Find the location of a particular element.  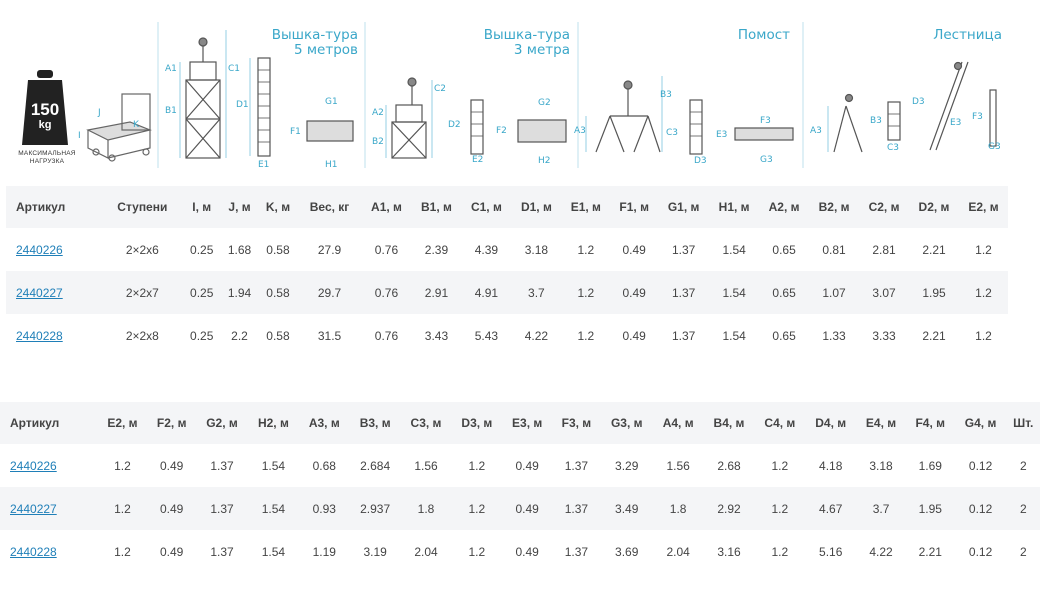

column-header: F2, м is located at coordinates (172, 423).